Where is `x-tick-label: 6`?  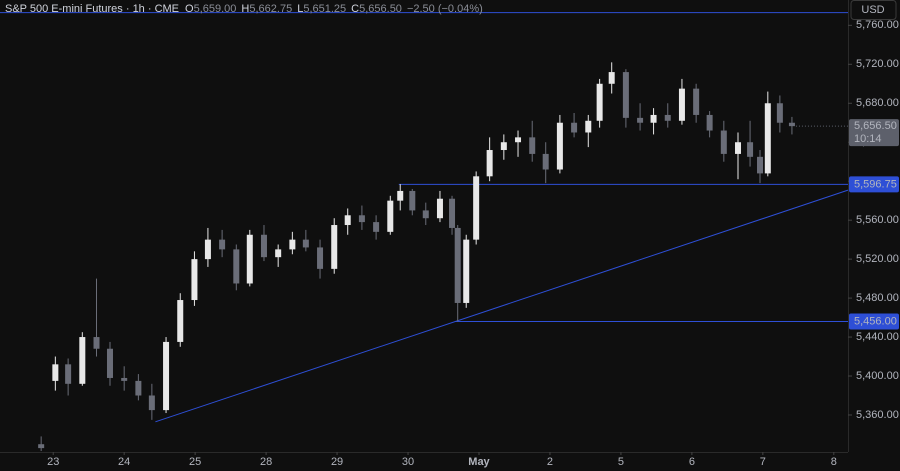 x-tick-label: 6 is located at coordinates (692, 462).